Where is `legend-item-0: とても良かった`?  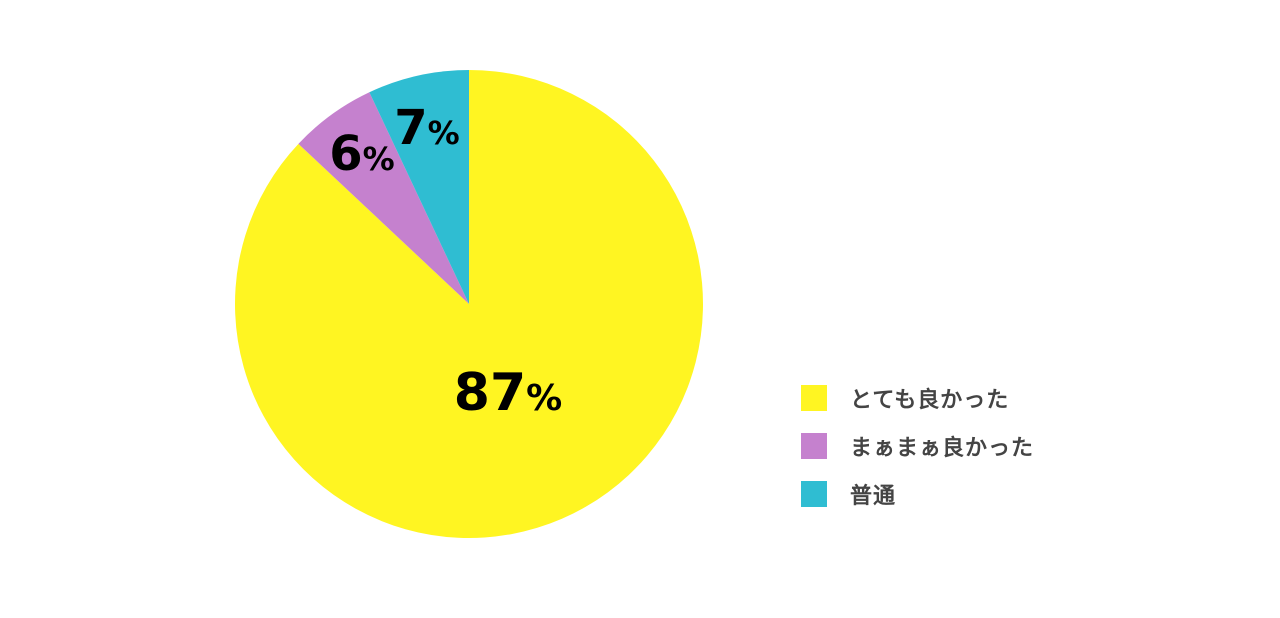 legend-item-0: とても良かった is located at coordinates (917, 398).